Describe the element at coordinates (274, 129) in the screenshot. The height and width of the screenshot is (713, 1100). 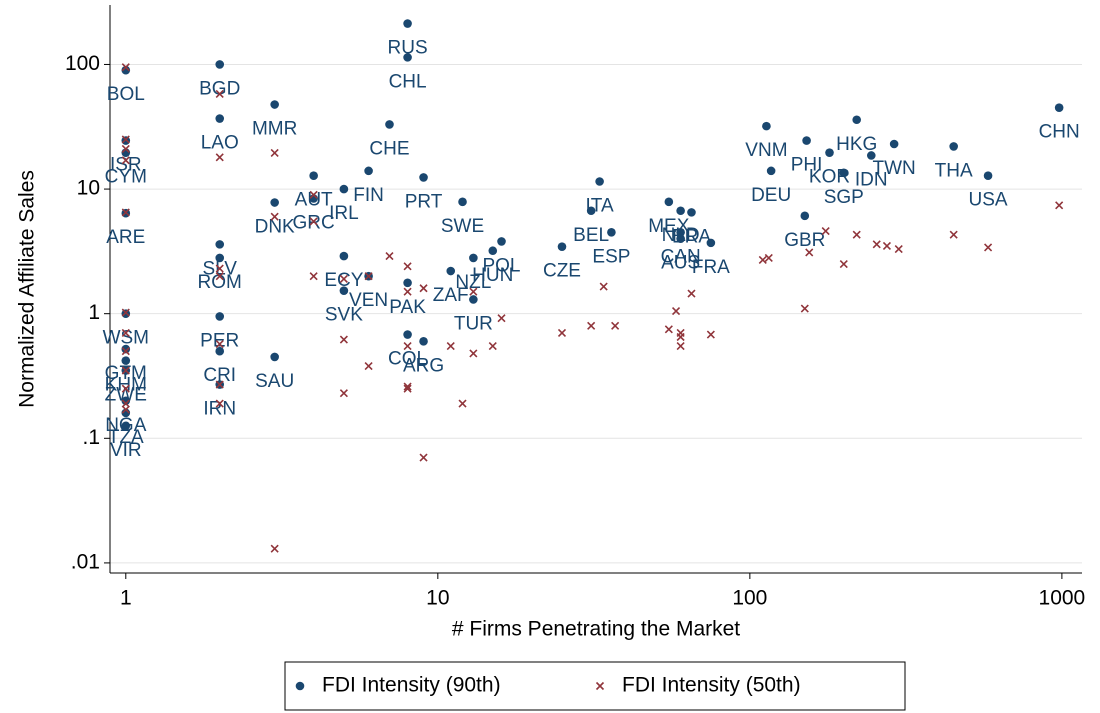
I see `point-label: MMR` at that location.